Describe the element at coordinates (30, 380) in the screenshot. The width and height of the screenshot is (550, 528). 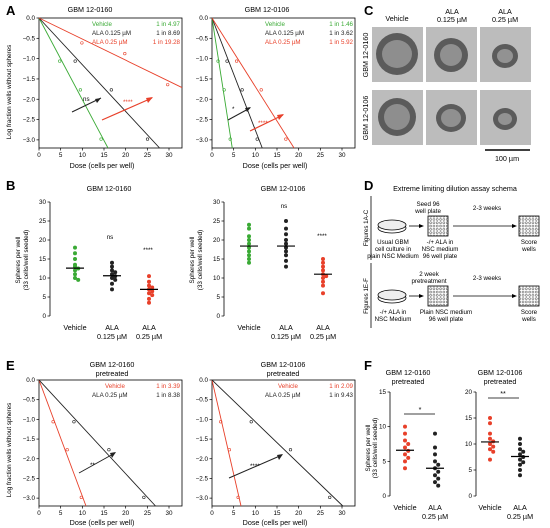
I see `e-left-ytick-label-0.0: 0.0` at that location.